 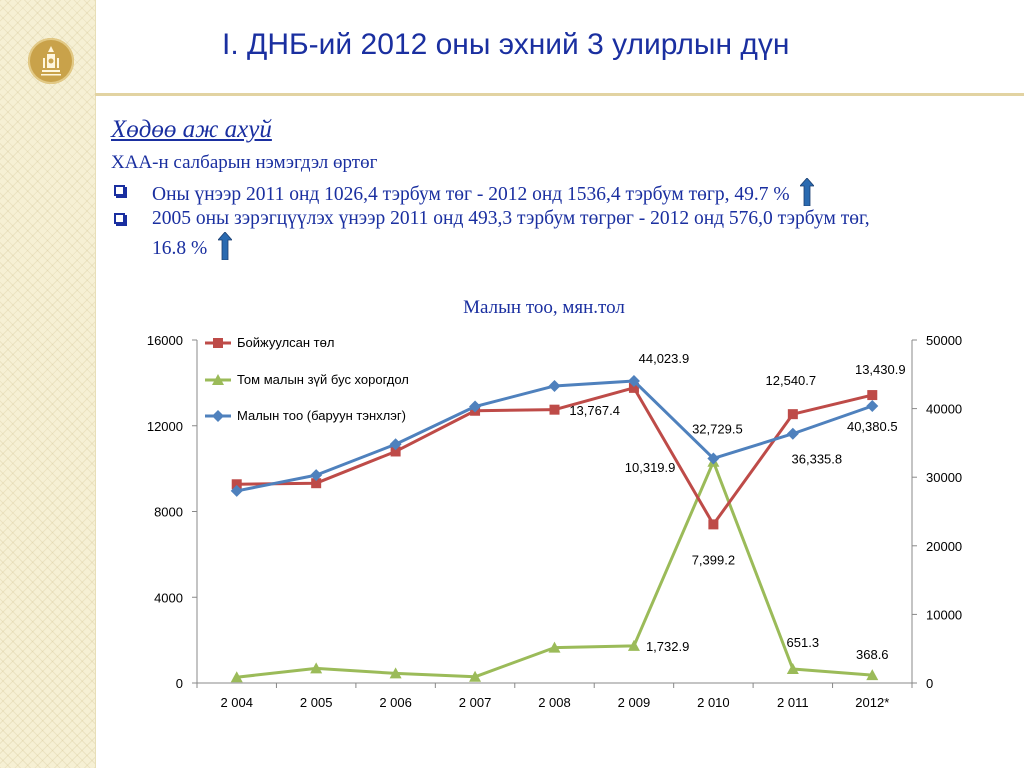 I want to click on data-label: 7,399.2, so click(x=713, y=559).